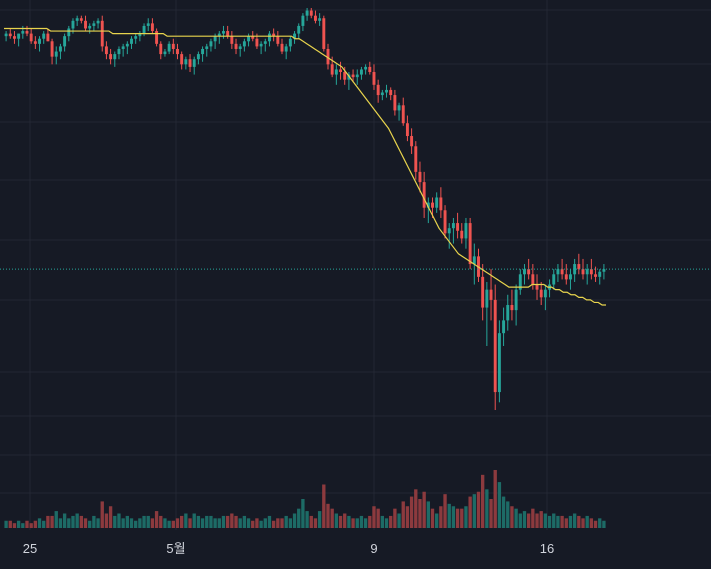  Describe the element at coordinates (175, 548) in the screenshot. I see `x-tick-label: 5월` at that location.